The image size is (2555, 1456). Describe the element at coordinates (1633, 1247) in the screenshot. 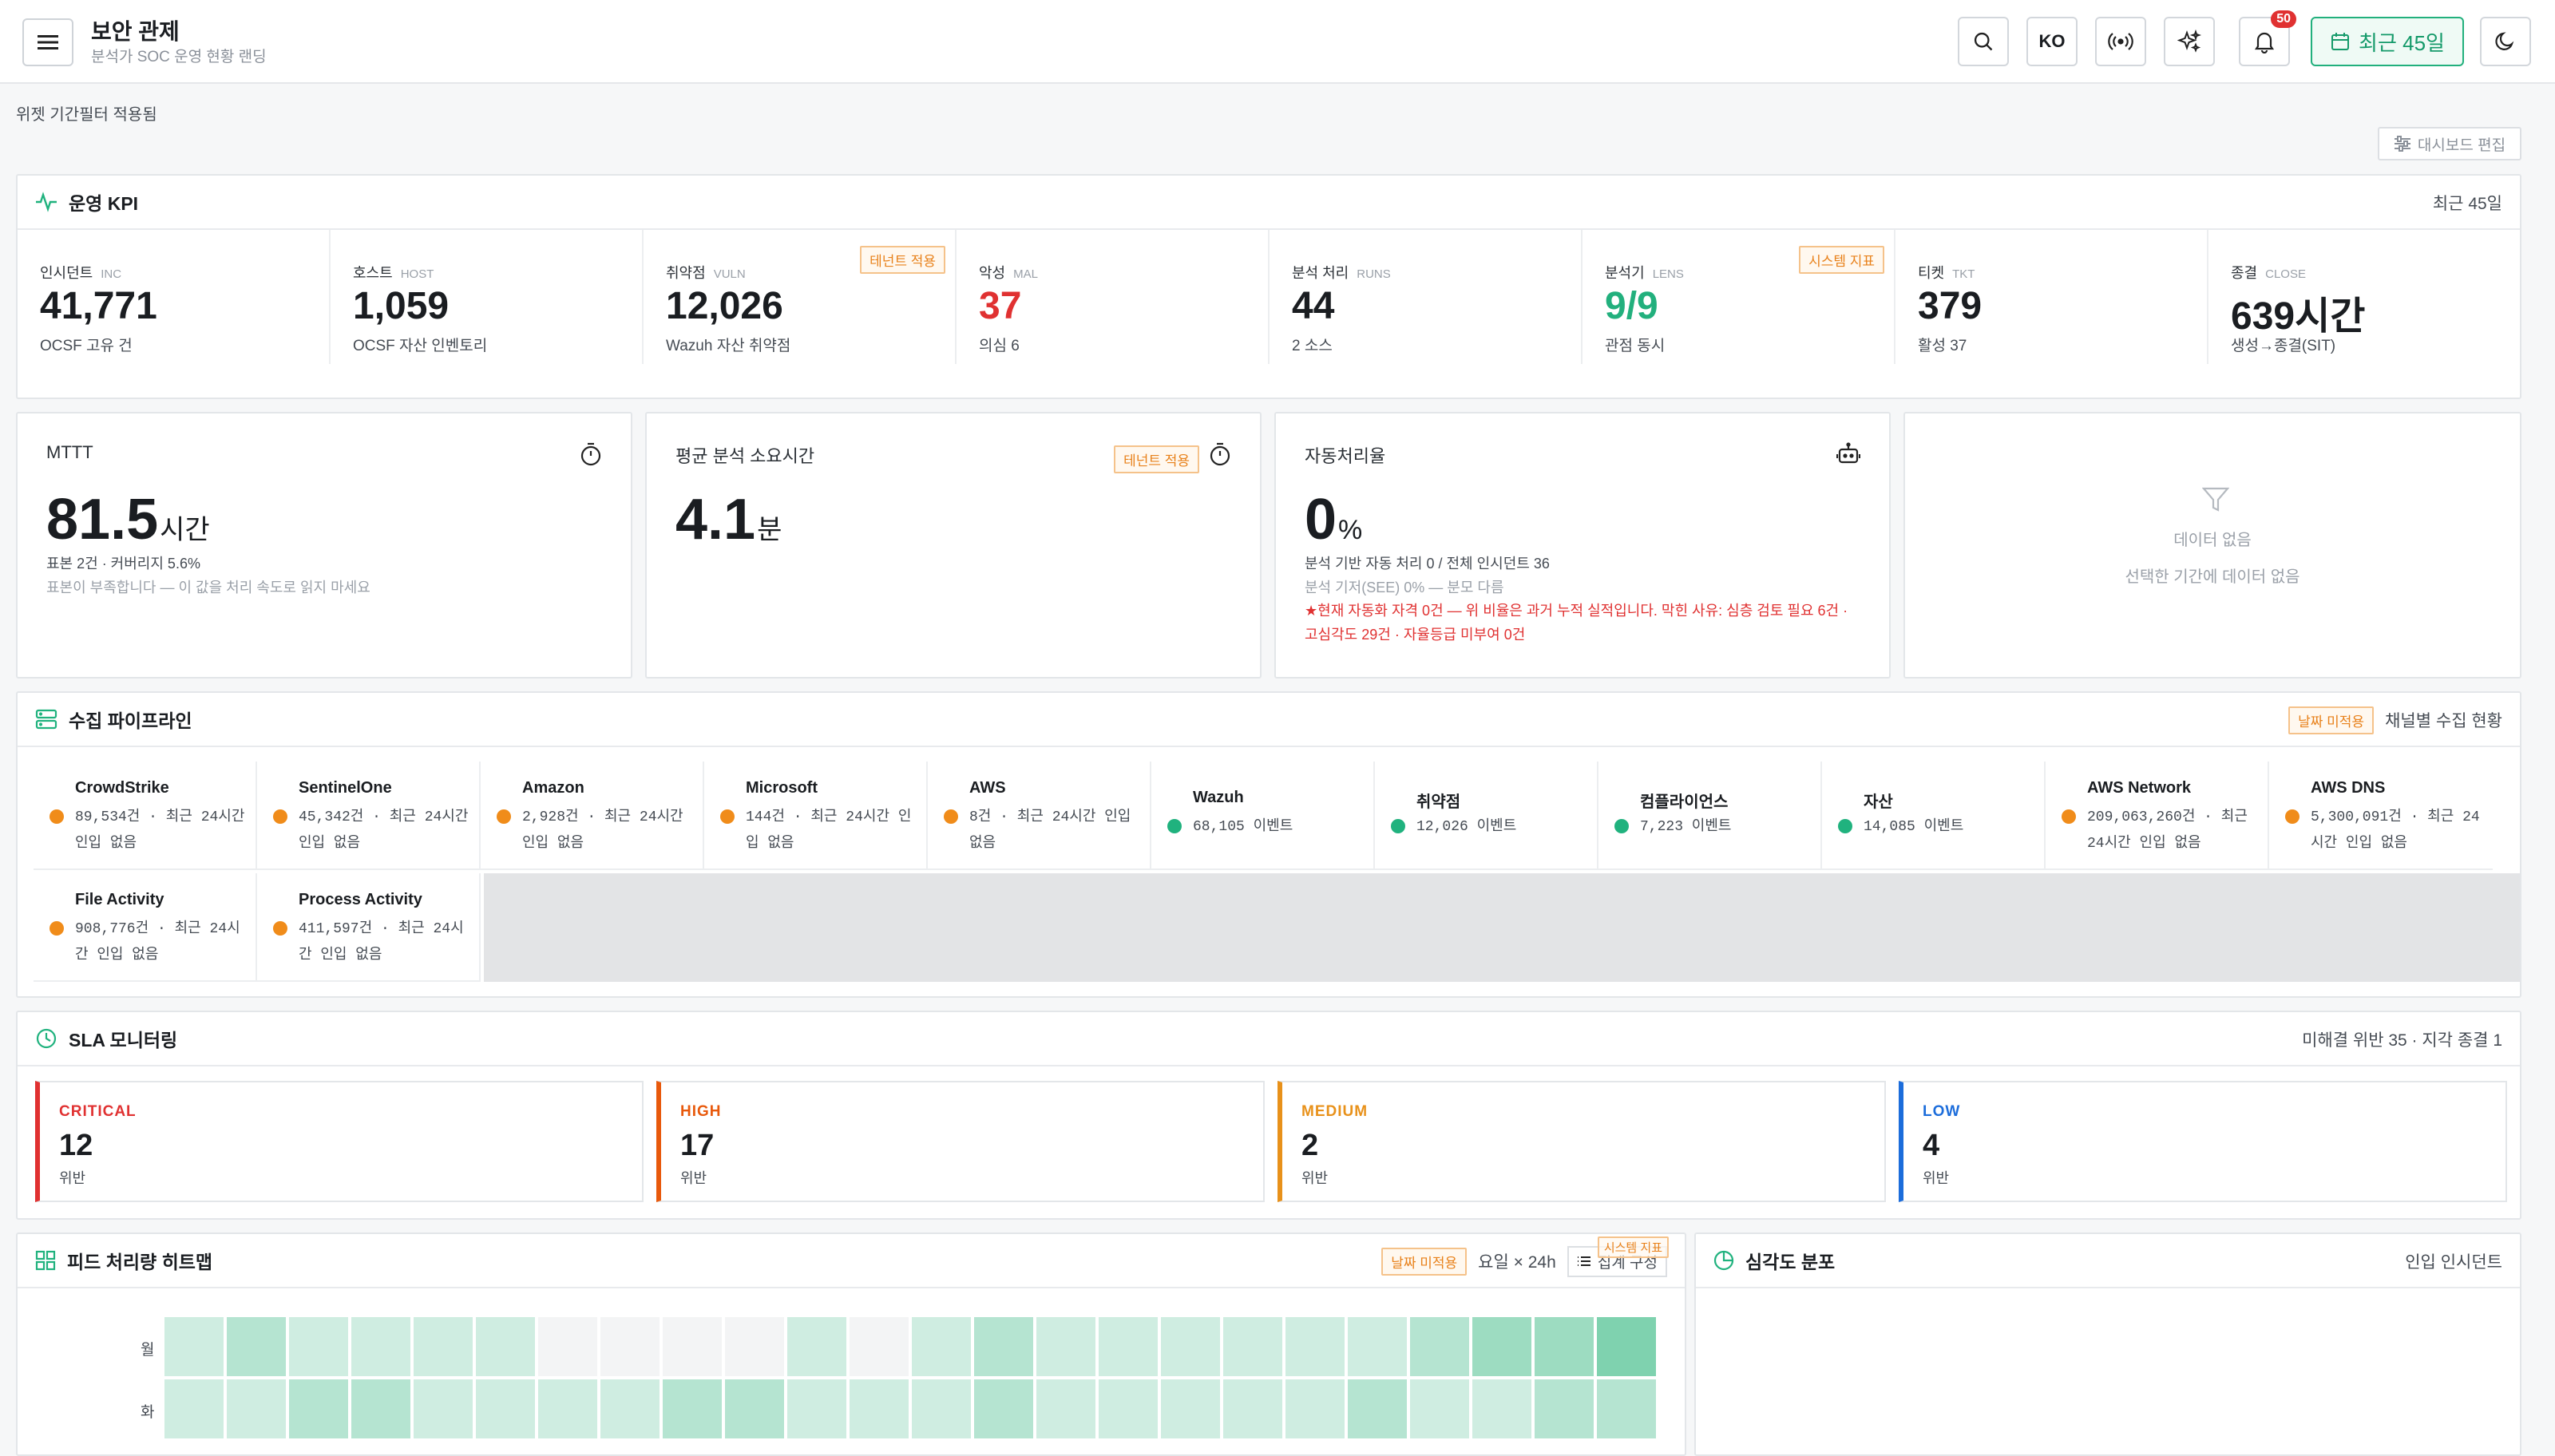

I see `system-metric-tag: 시스템 지표` at that location.